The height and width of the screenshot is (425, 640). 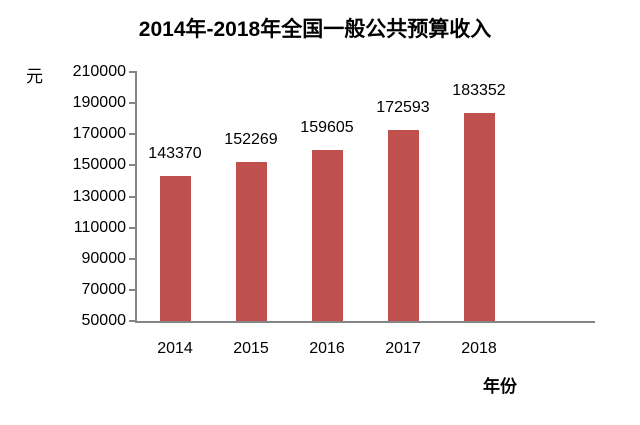 I want to click on y-tick-label: 190000, so click(x=99, y=103).